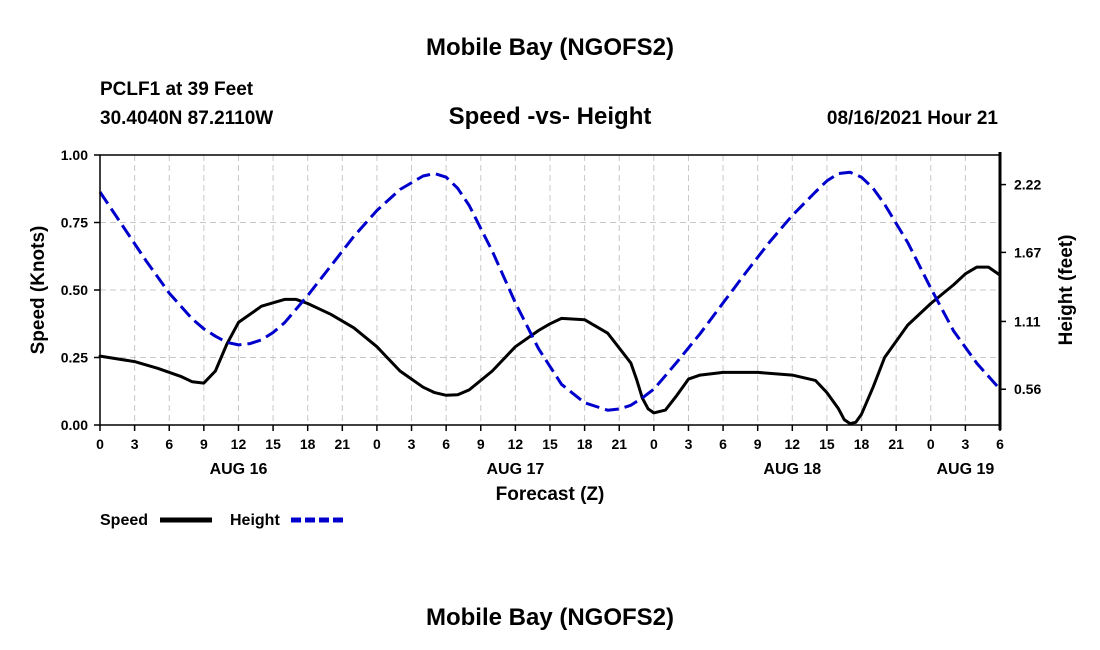 The width and height of the screenshot is (1100, 650). What do you see at coordinates (74, 425) in the screenshot?
I see `y-tick-label: 0.00` at bounding box center [74, 425].